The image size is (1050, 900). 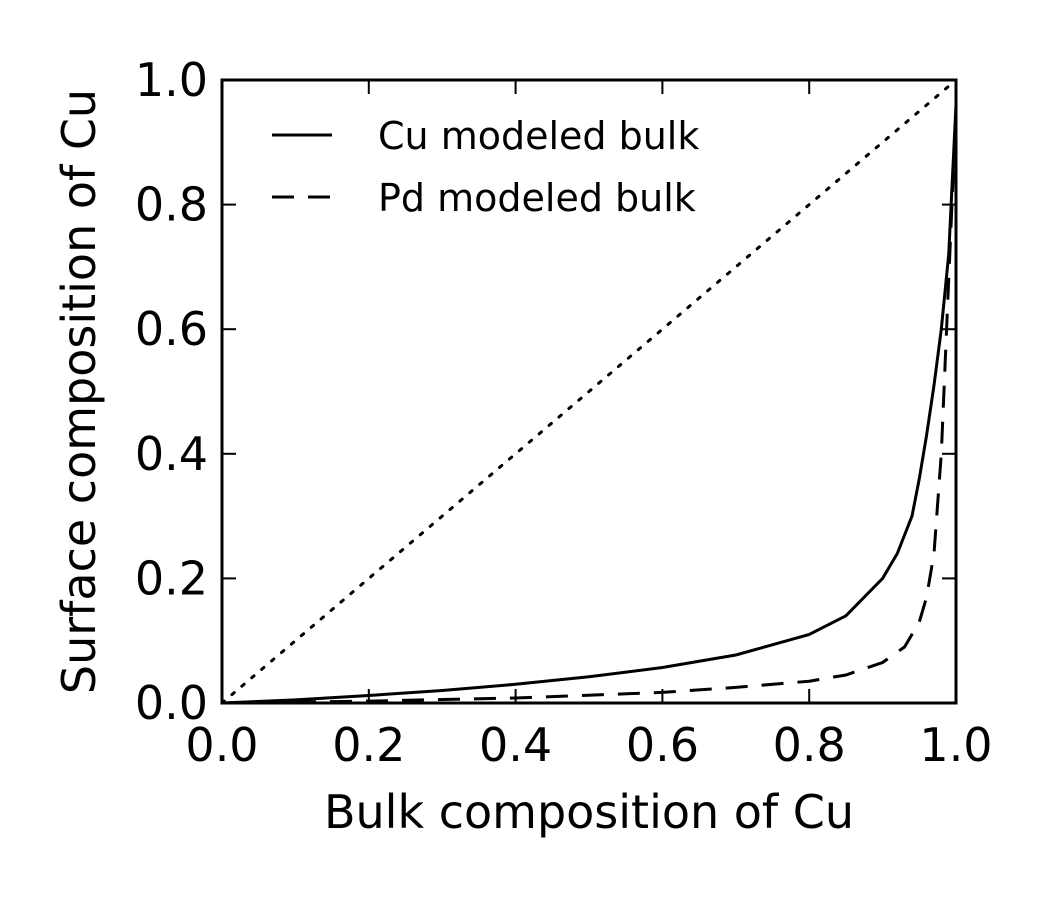 I want to click on x-tick-label: 0.6, so click(x=662, y=745).